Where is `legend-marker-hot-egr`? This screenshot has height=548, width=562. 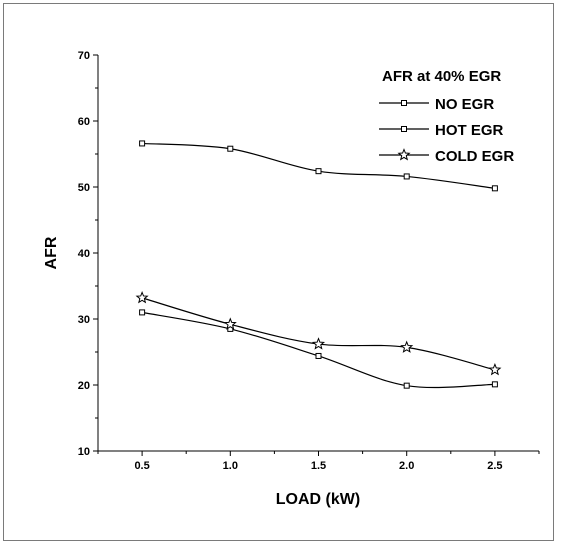
legend-marker-hot-egr is located at coordinates (404, 129).